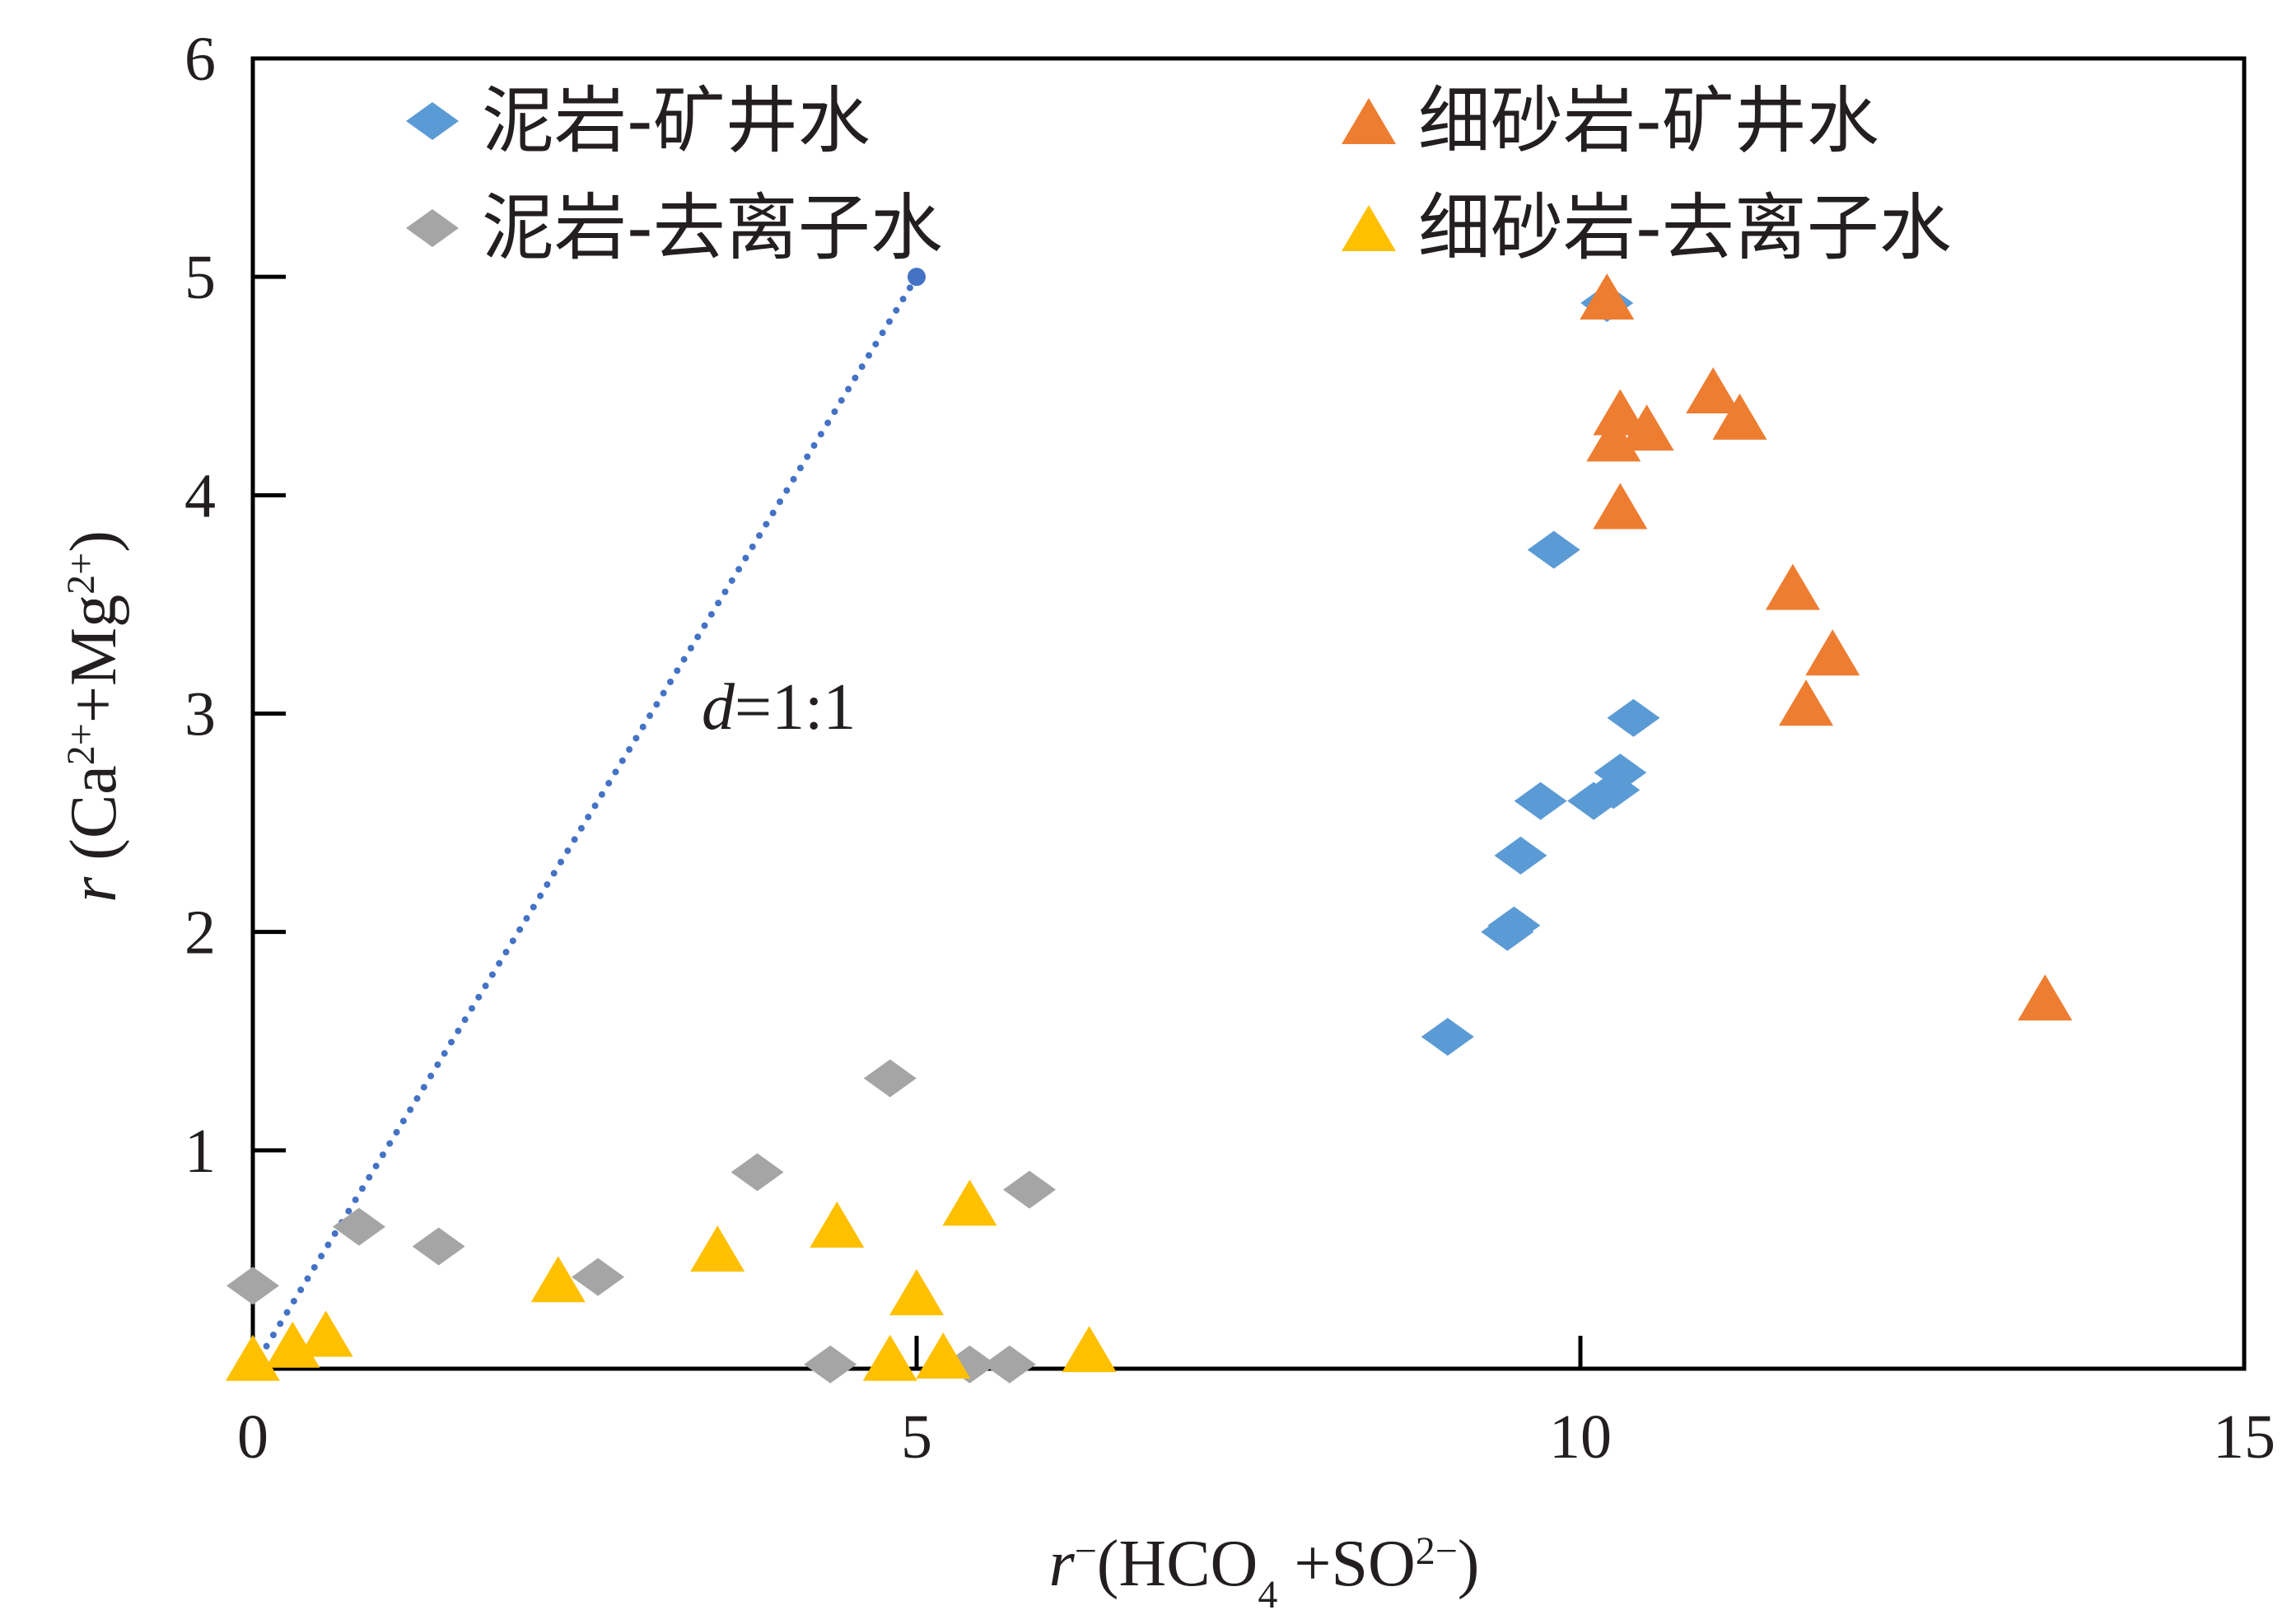 This screenshot has width=2287, height=1624. I want to click on y-label-middle: (Ca, so click(94, 821).